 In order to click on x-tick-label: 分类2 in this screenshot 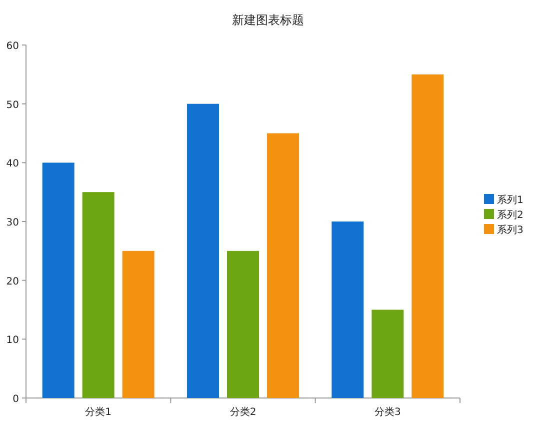, I will do `click(243, 412)`.